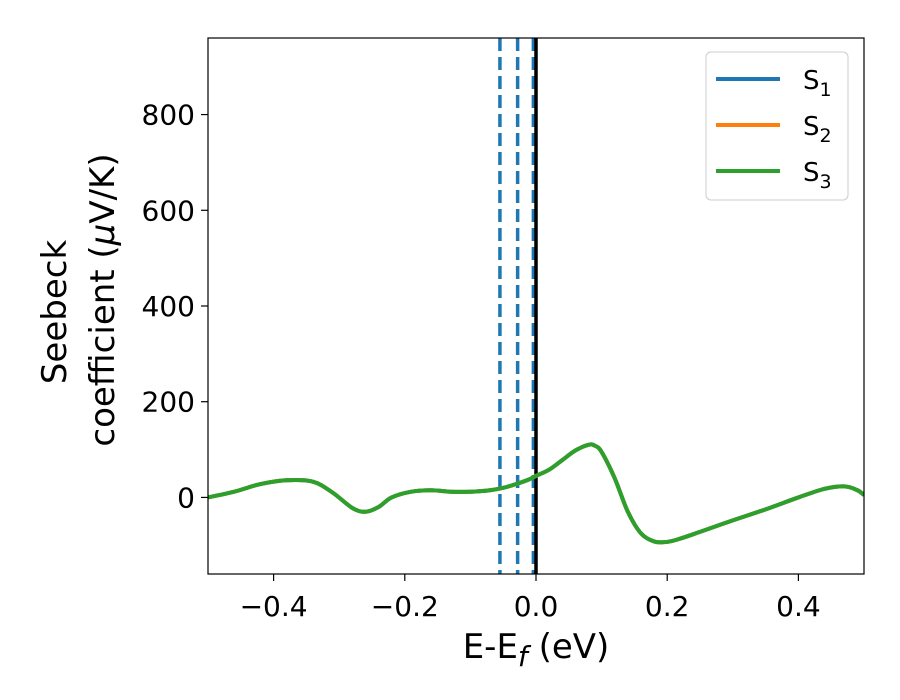 The image size is (900, 700). What do you see at coordinates (667, 606) in the screenshot?
I see `x-tick-label: 0.2` at bounding box center [667, 606].